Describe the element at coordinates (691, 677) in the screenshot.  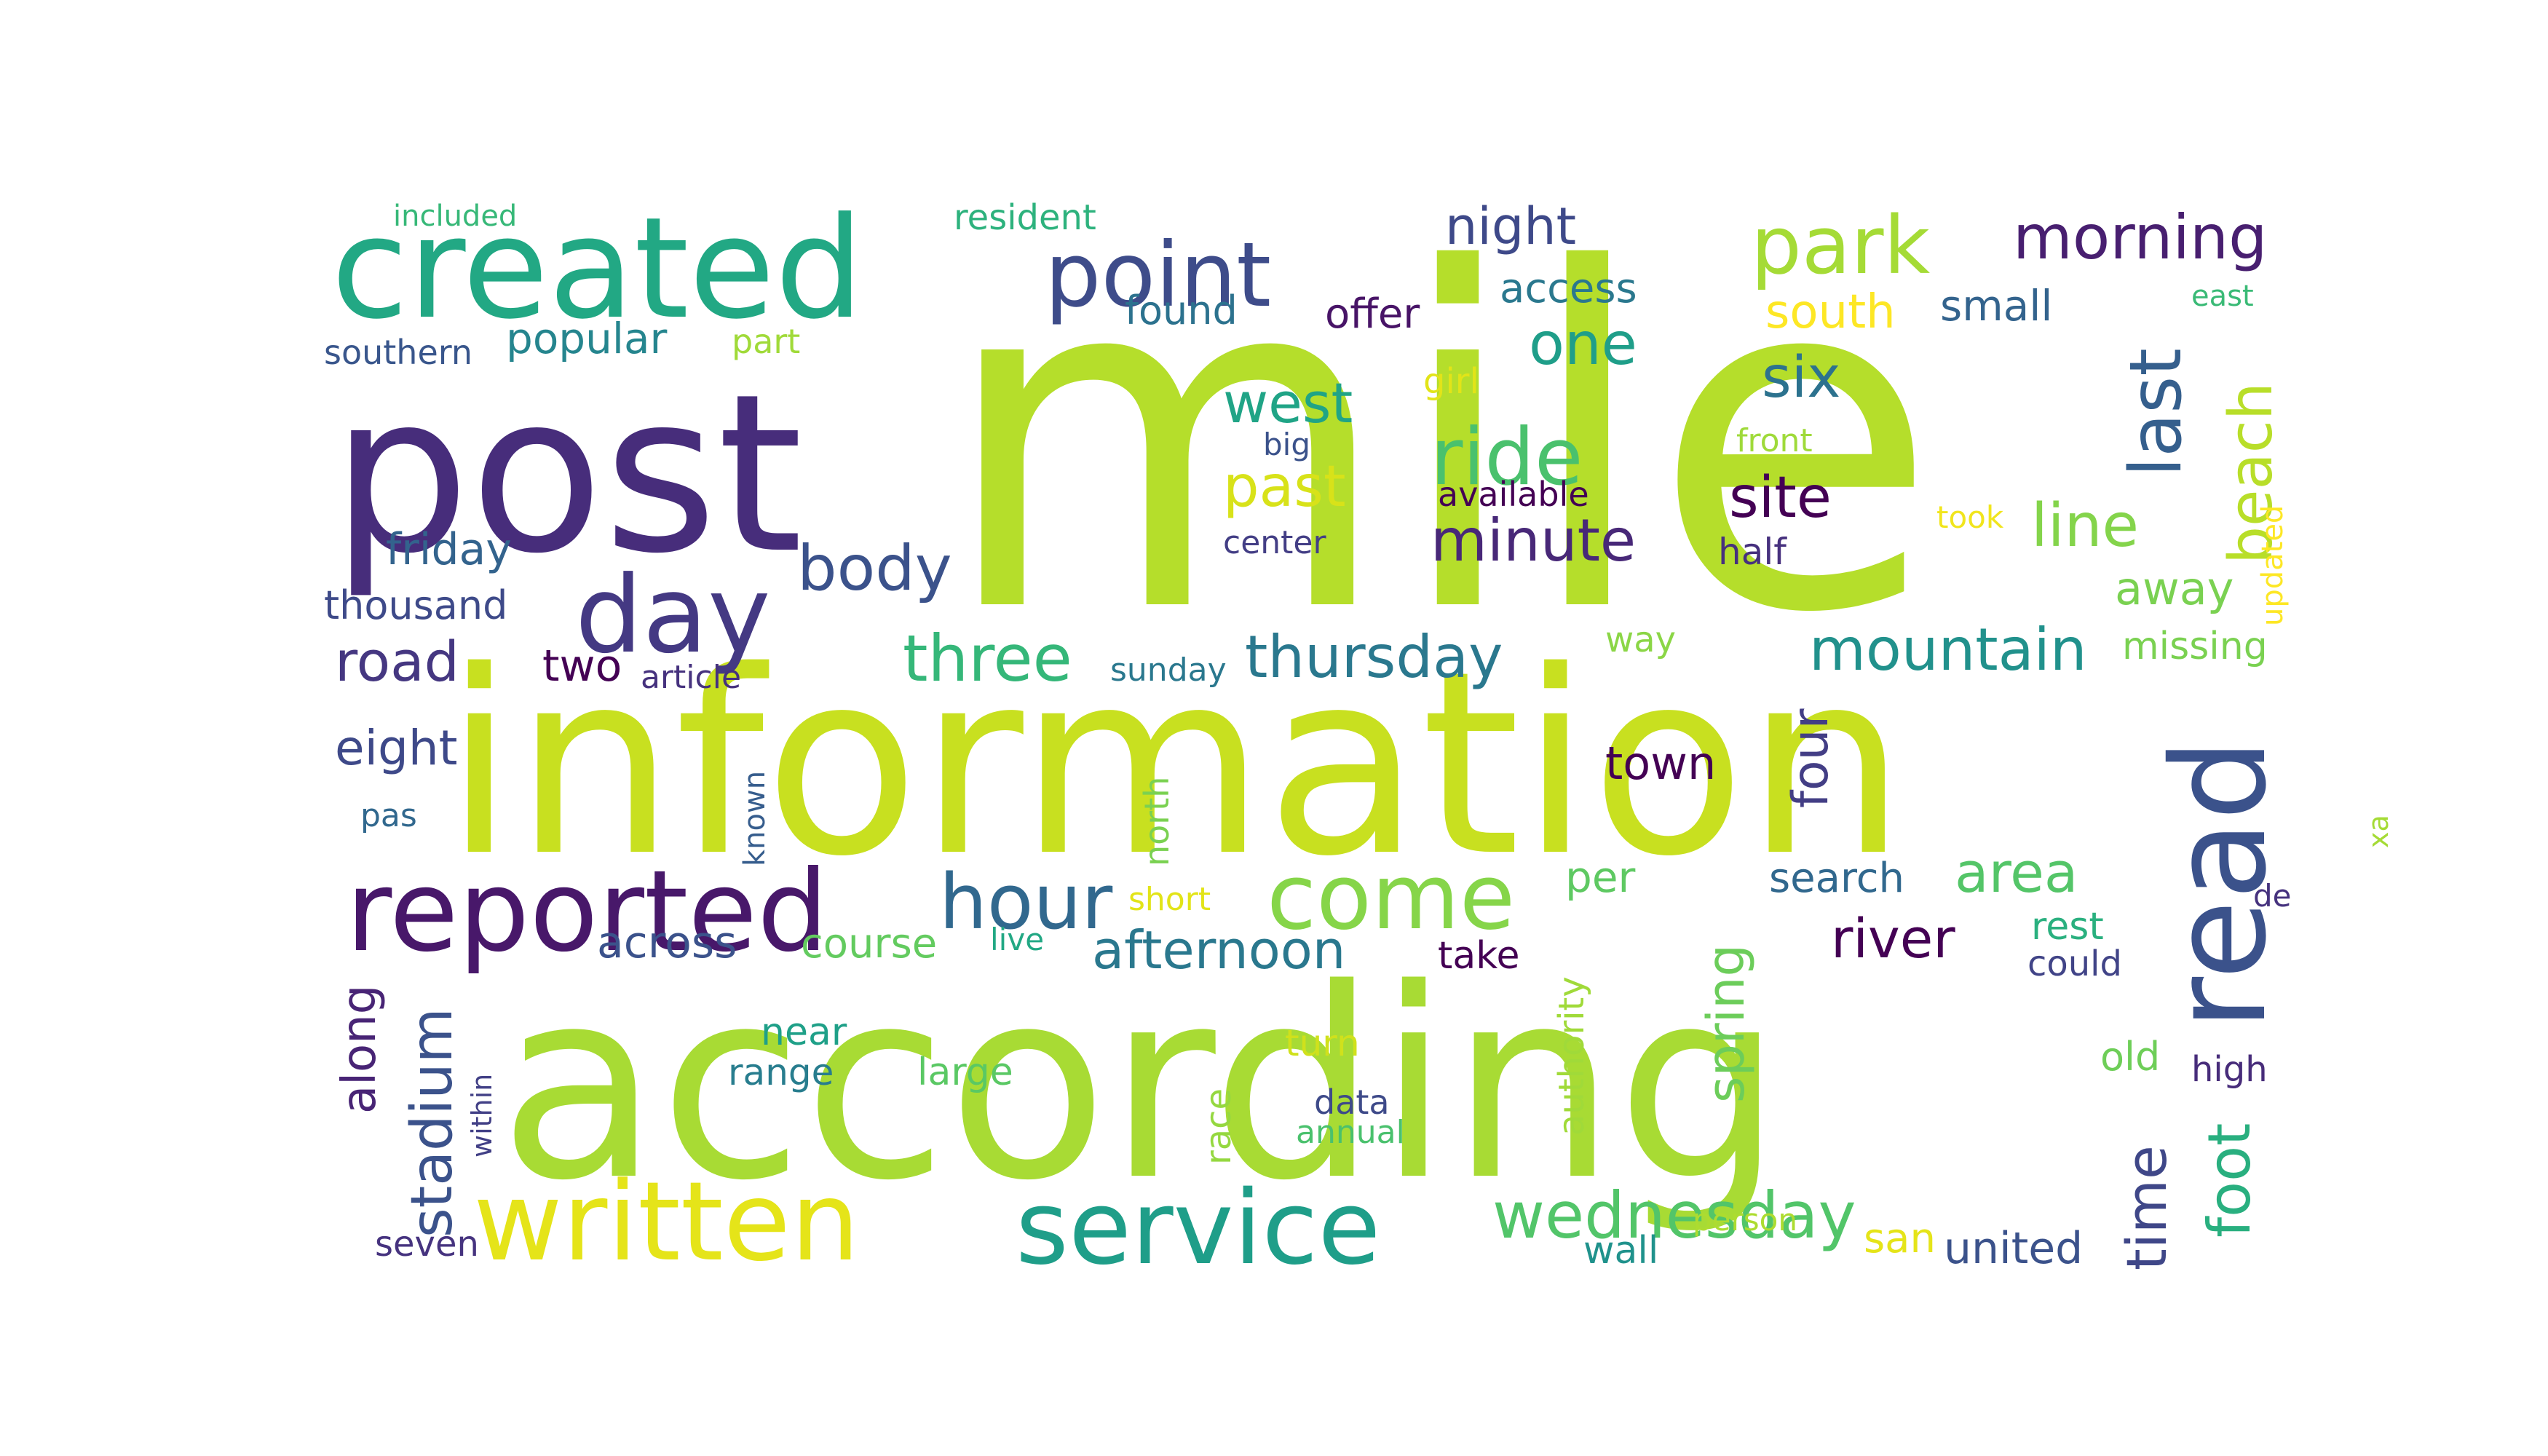
I see `word-article: article` at that location.